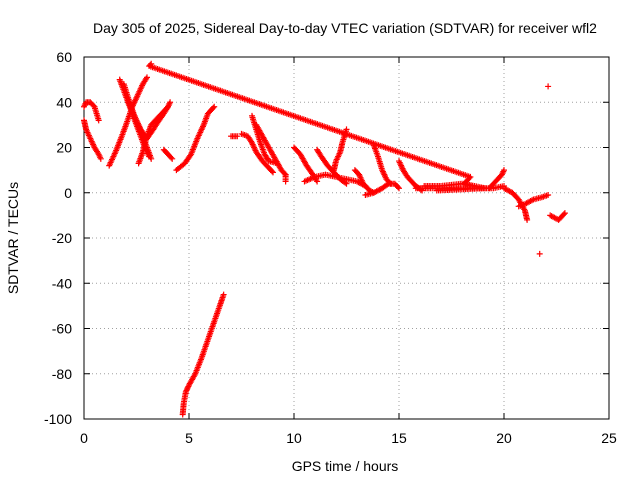 The width and height of the screenshot is (640, 480). I want to click on y-tick-label: -80, so click(62, 374).